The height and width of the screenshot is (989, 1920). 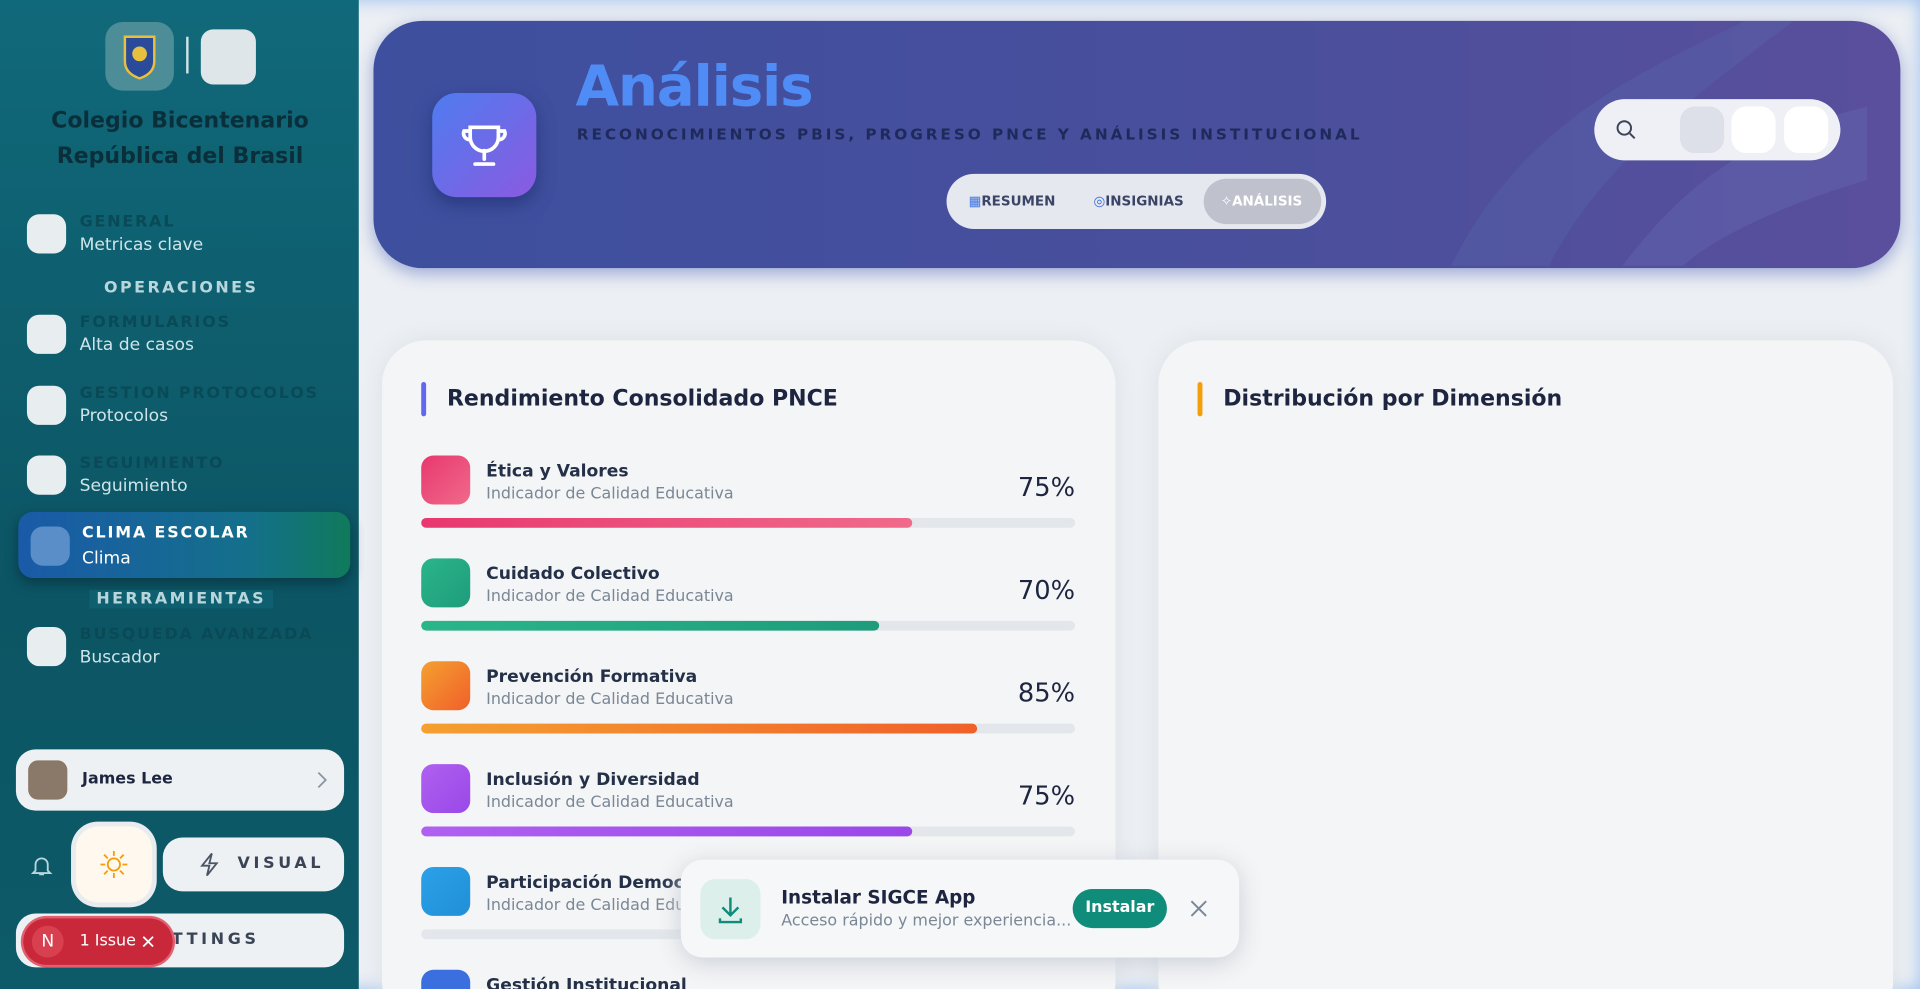 I want to click on nav-item: GESTION PROTOCOLOS Protocolos, so click(x=179, y=407).